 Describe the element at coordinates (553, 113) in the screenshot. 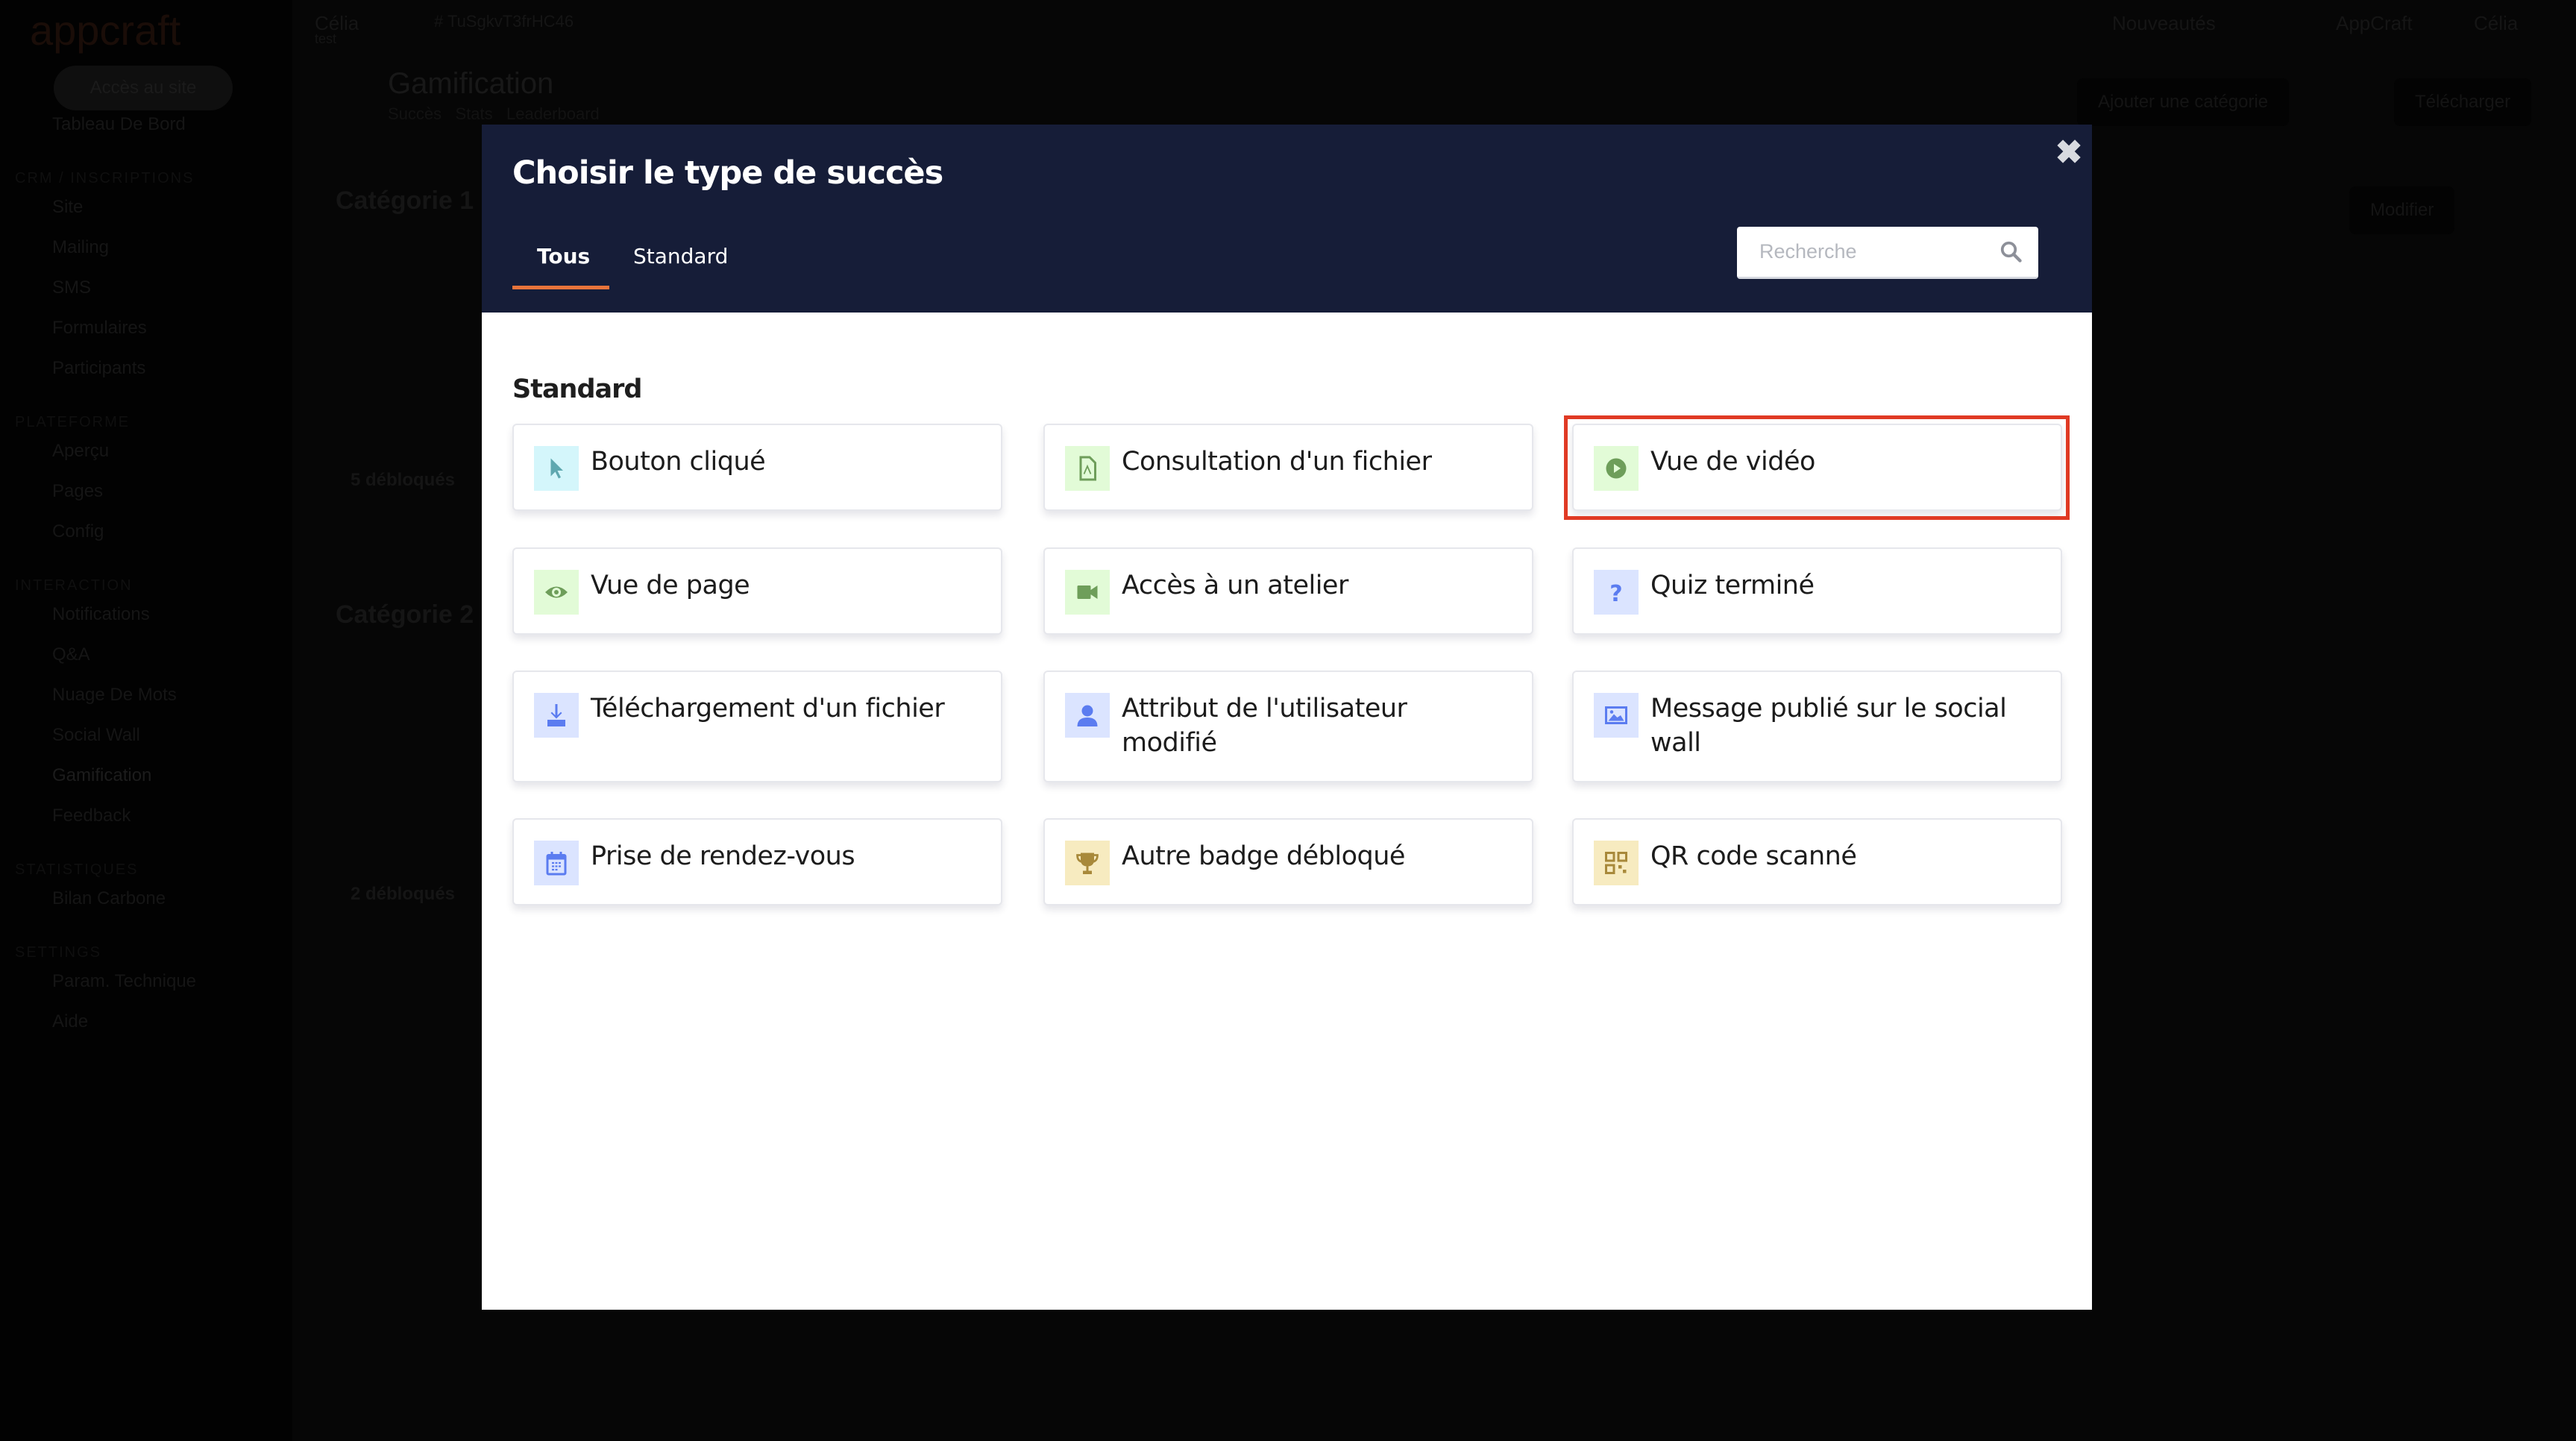

I see `tab-leaderboard: Leaderboard` at that location.